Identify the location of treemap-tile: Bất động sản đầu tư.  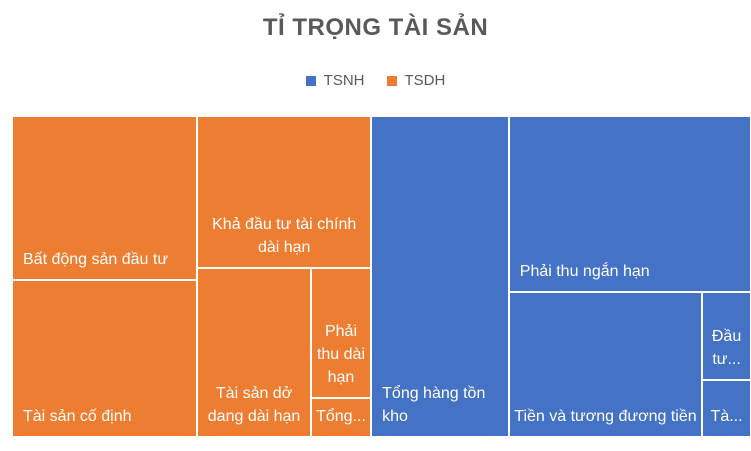
(105, 198).